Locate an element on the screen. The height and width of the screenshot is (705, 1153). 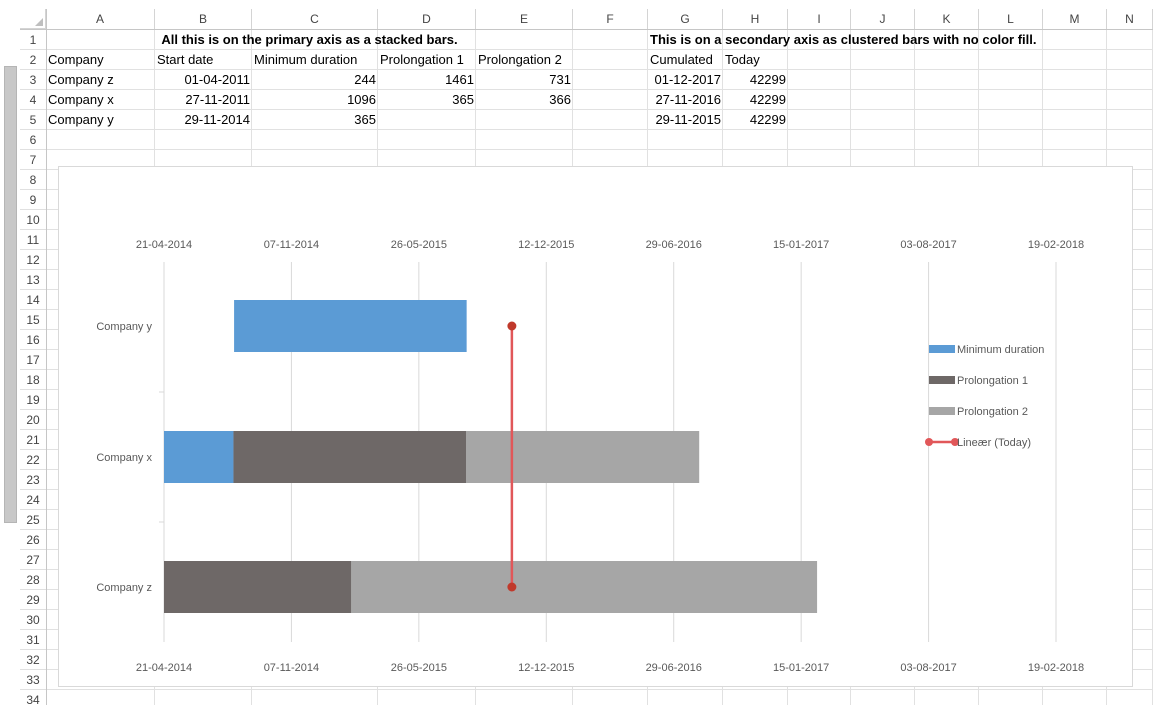
row-header-9: 9 is located at coordinates (33, 200).